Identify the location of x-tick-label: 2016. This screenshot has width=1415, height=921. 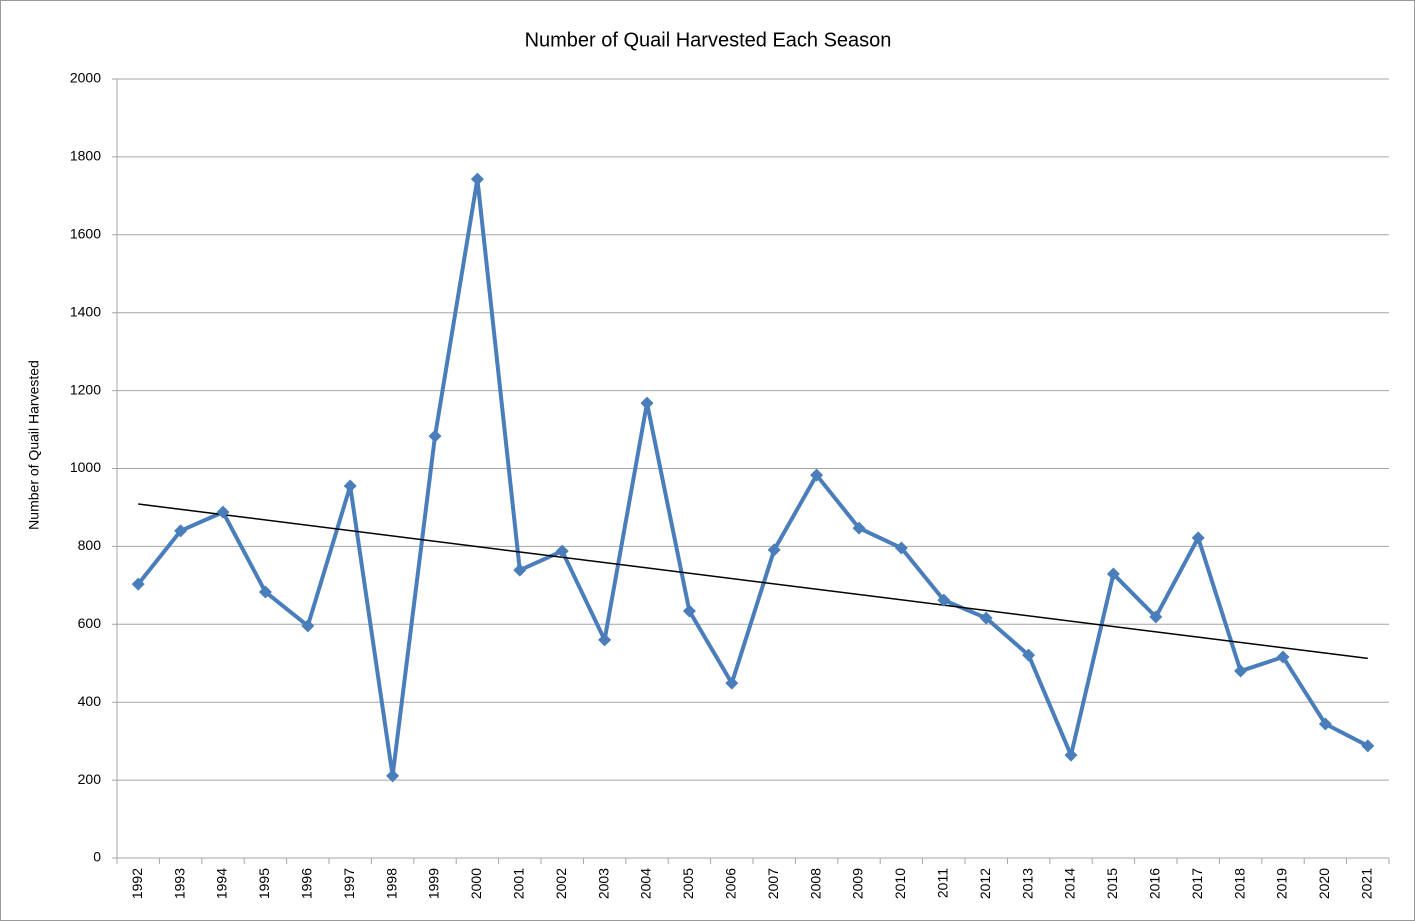
(1155, 883).